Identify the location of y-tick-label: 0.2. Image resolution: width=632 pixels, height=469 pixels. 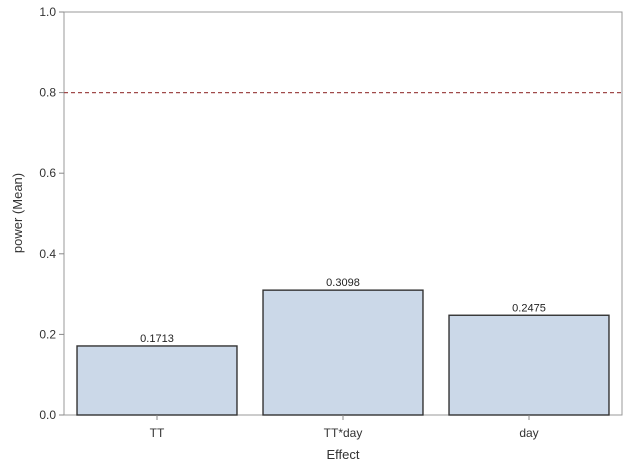
(47, 334).